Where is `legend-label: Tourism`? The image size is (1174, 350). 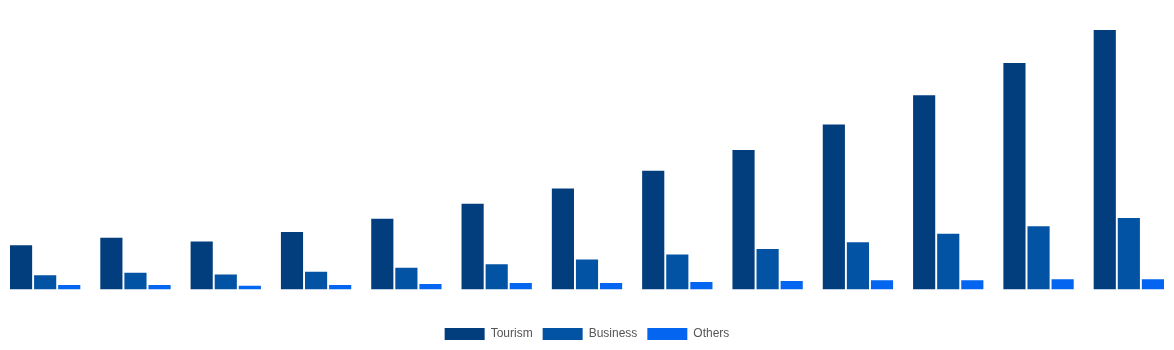
legend-label: Tourism is located at coordinates (511, 333).